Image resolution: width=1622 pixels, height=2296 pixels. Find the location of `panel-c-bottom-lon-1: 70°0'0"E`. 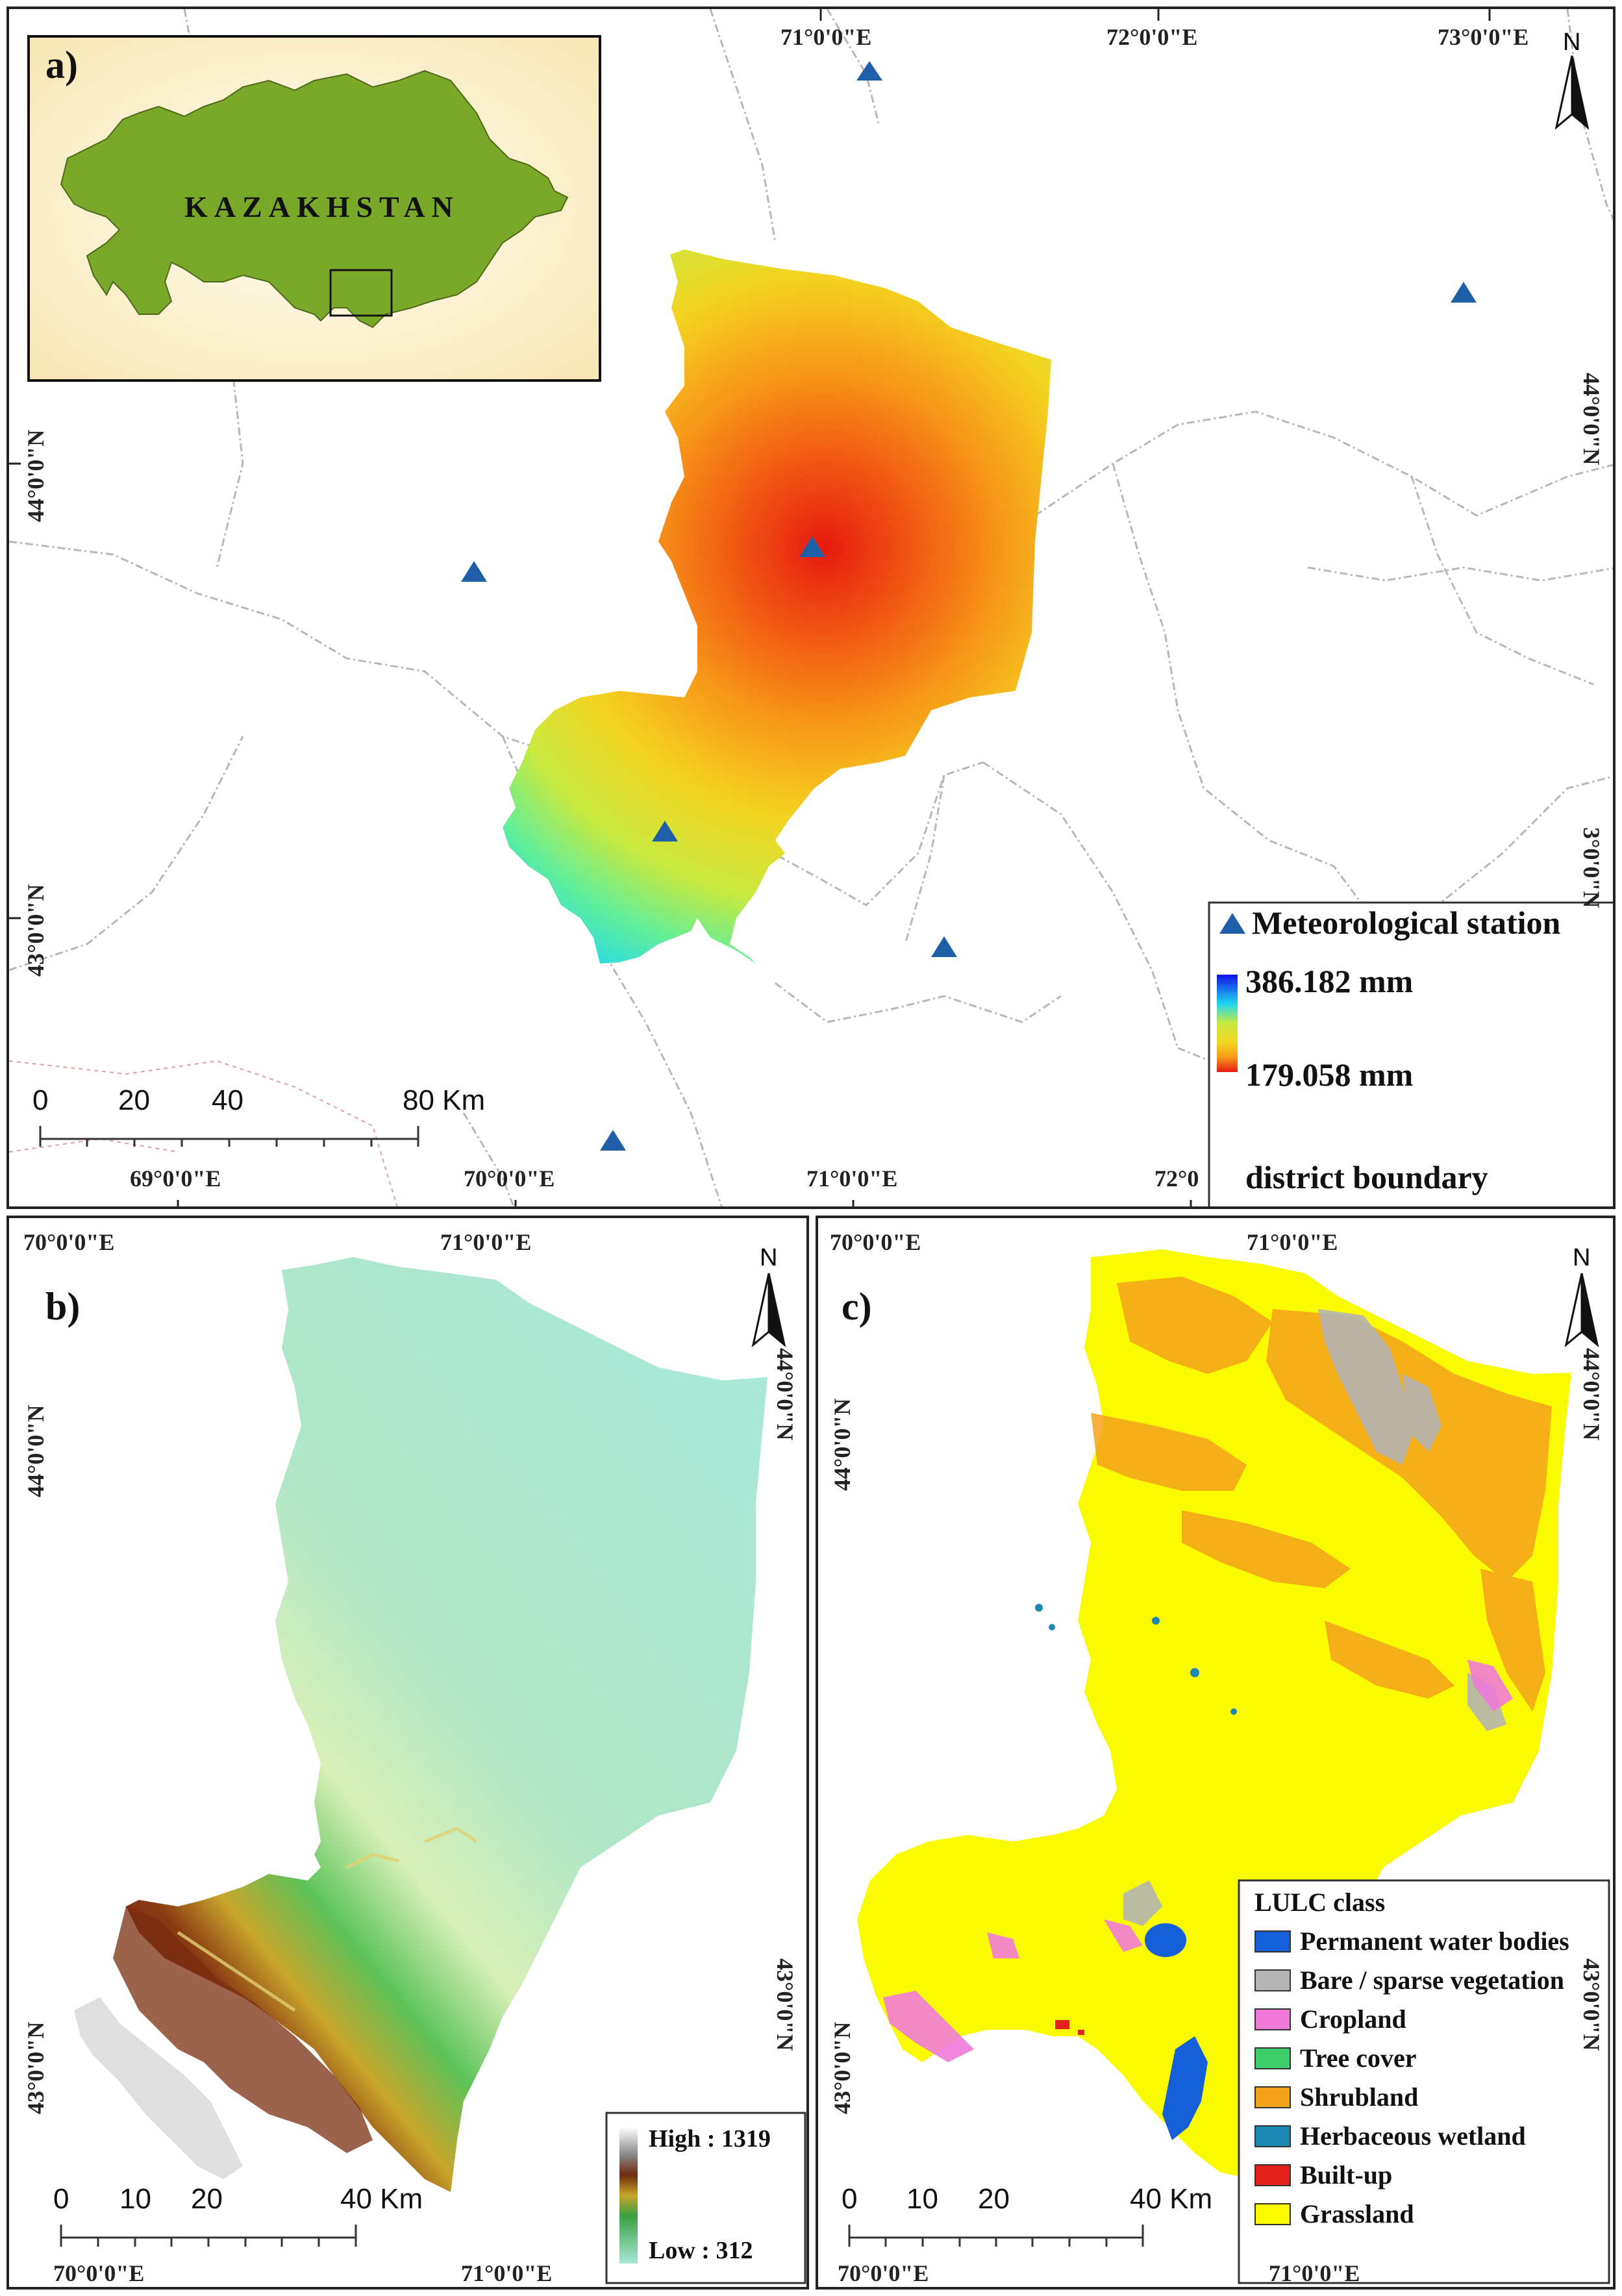

panel-c-bottom-lon-1: 70°0'0"E is located at coordinates (884, 2273).